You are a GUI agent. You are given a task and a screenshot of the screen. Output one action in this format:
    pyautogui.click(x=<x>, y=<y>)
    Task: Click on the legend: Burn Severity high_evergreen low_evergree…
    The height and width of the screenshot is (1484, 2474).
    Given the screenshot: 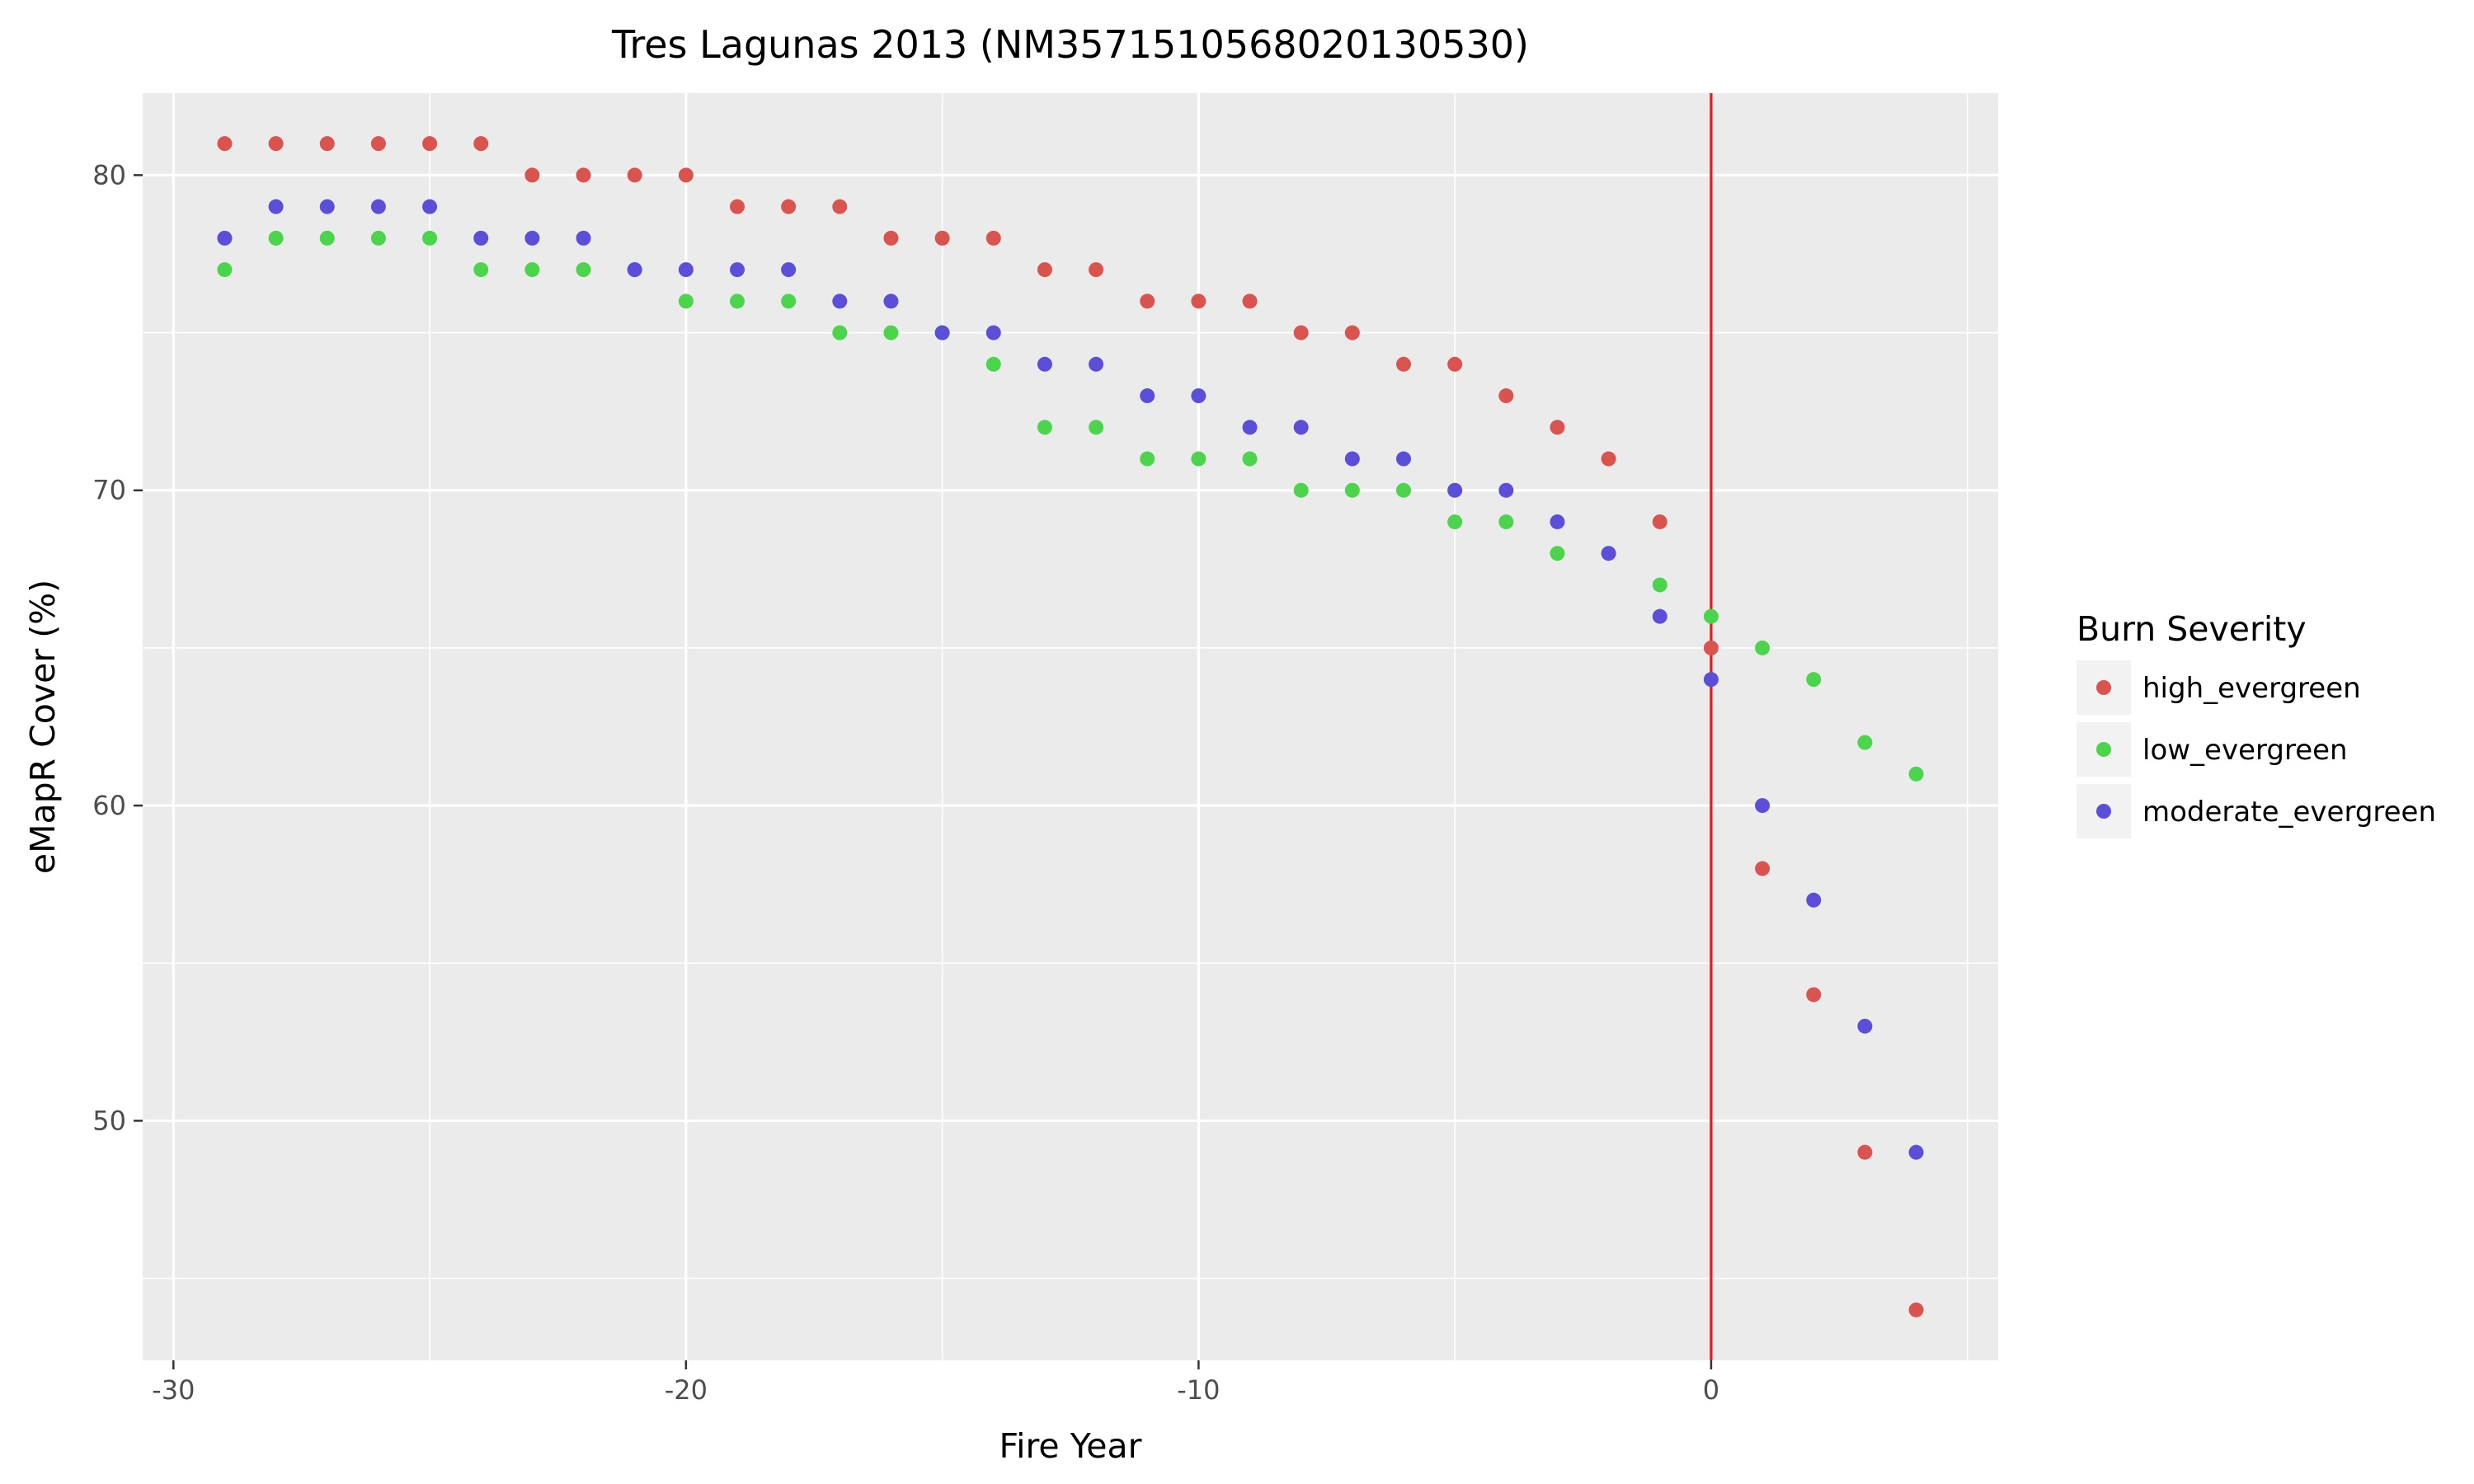 What is the action you would take?
    pyautogui.click(x=2256, y=723)
    